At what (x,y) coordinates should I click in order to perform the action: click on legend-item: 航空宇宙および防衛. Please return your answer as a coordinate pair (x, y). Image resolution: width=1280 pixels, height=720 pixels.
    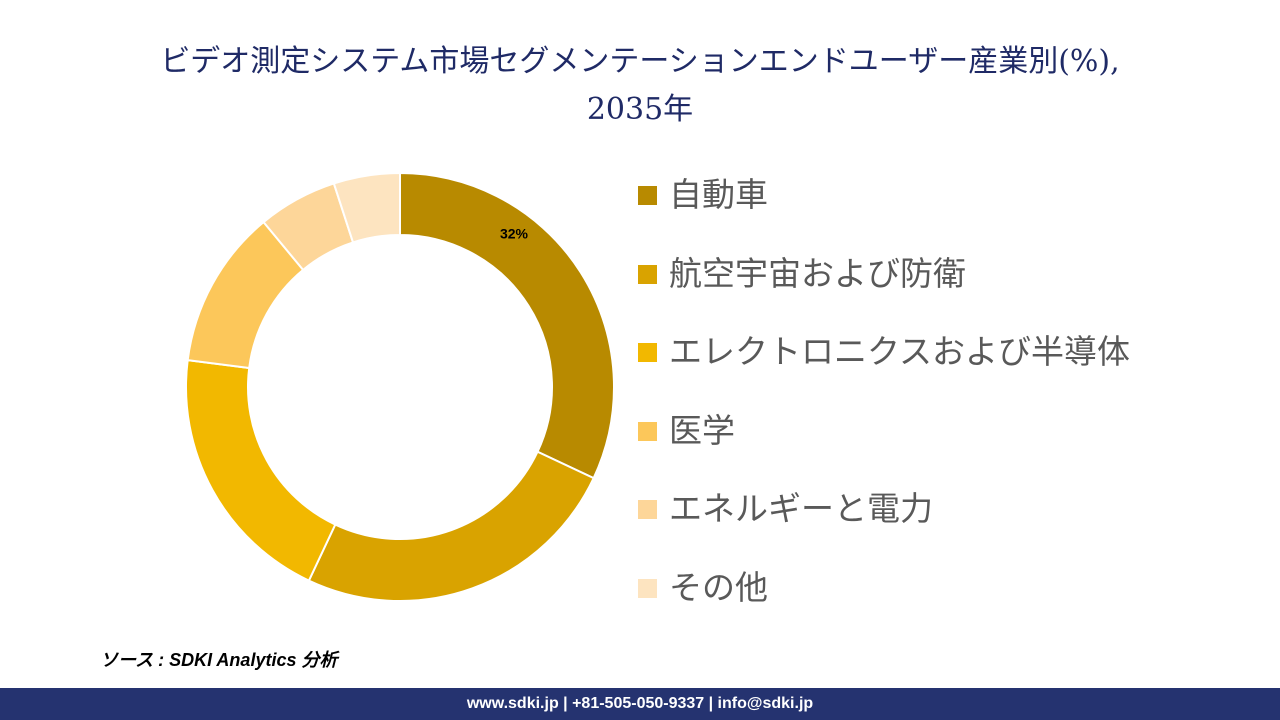
    Looking at the image, I should click on (884, 288).